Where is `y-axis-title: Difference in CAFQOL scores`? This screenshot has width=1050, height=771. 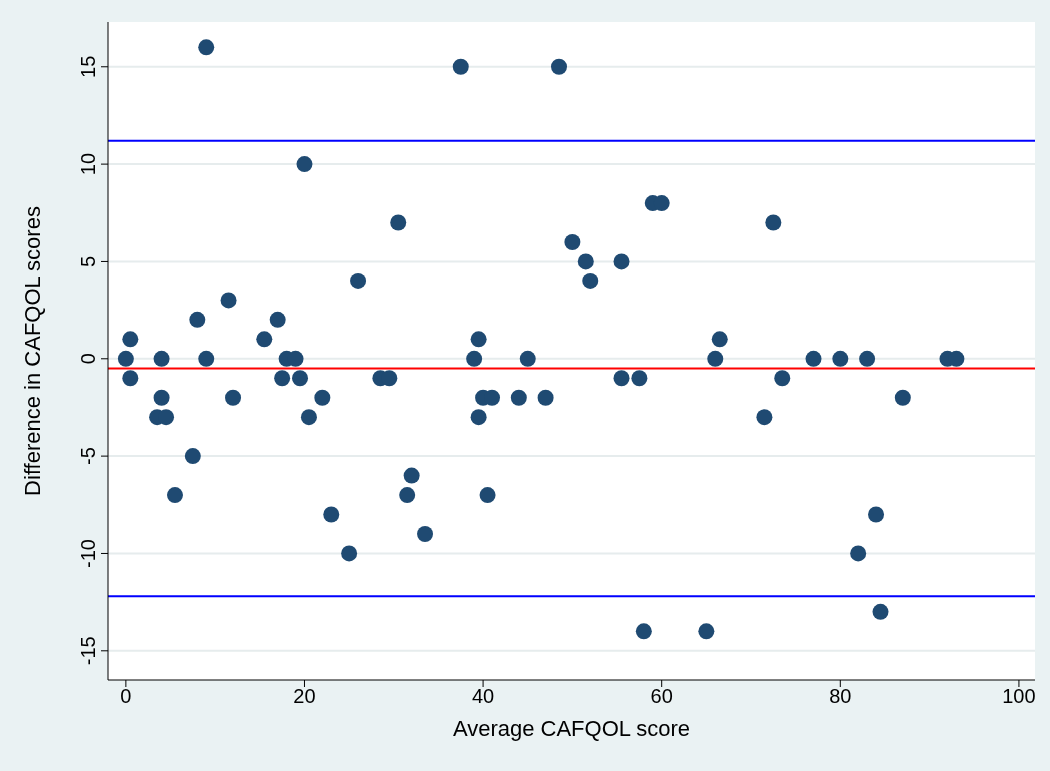
y-axis-title: Difference in CAFQOL scores is located at coordinates (32, 351).